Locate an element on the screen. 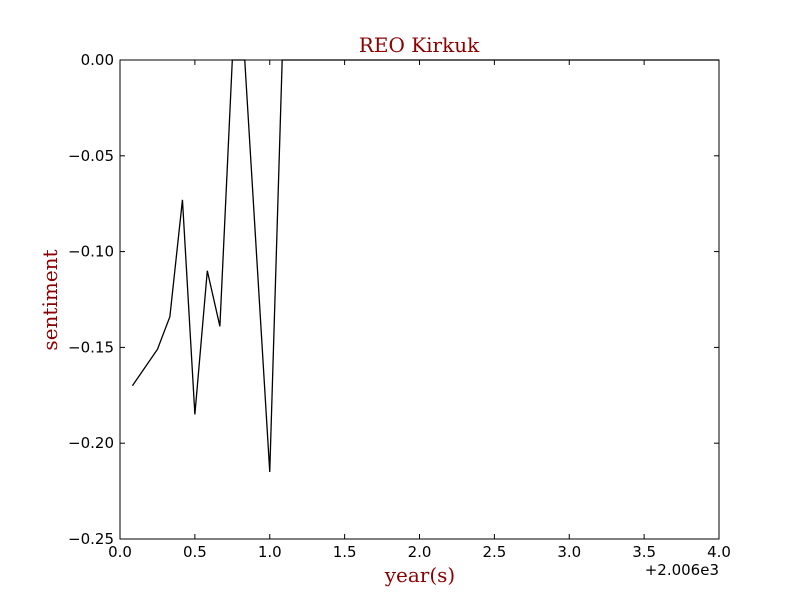 The height and width of the screenshot is (600, 800). x-tick-label: 2.0 is located at coordinates (420, 552).